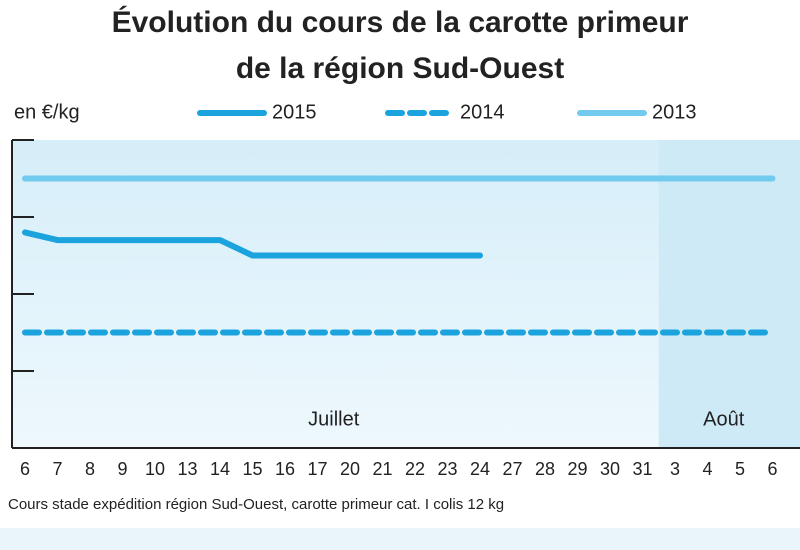  What do you see at coordinates (674, 112) in the screenshot?
I see `legend-label: 2013` at bounding box center [674, 112].